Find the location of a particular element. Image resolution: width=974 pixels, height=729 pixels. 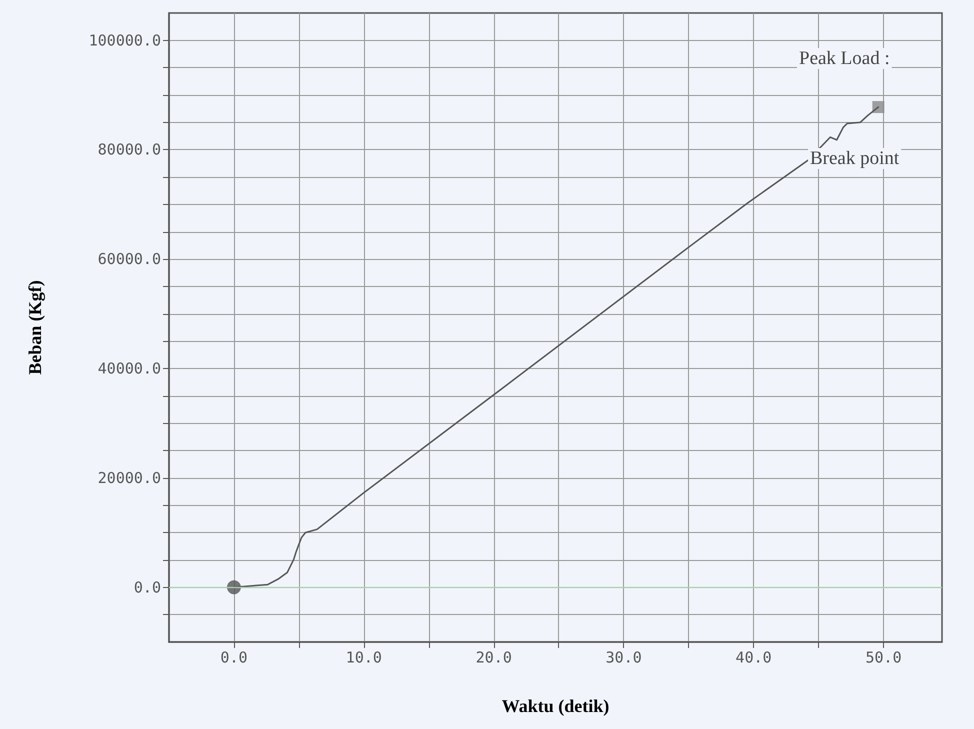

x-tick-label: 30.0 is located at coordinates (624, 657).